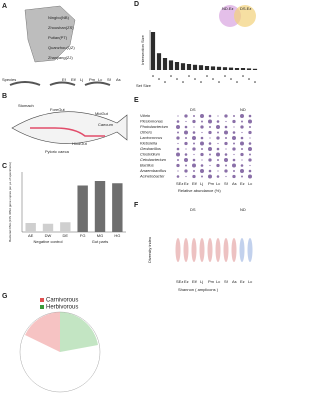  I want to click on venn-label: DS.Ez, so click(245, 8).